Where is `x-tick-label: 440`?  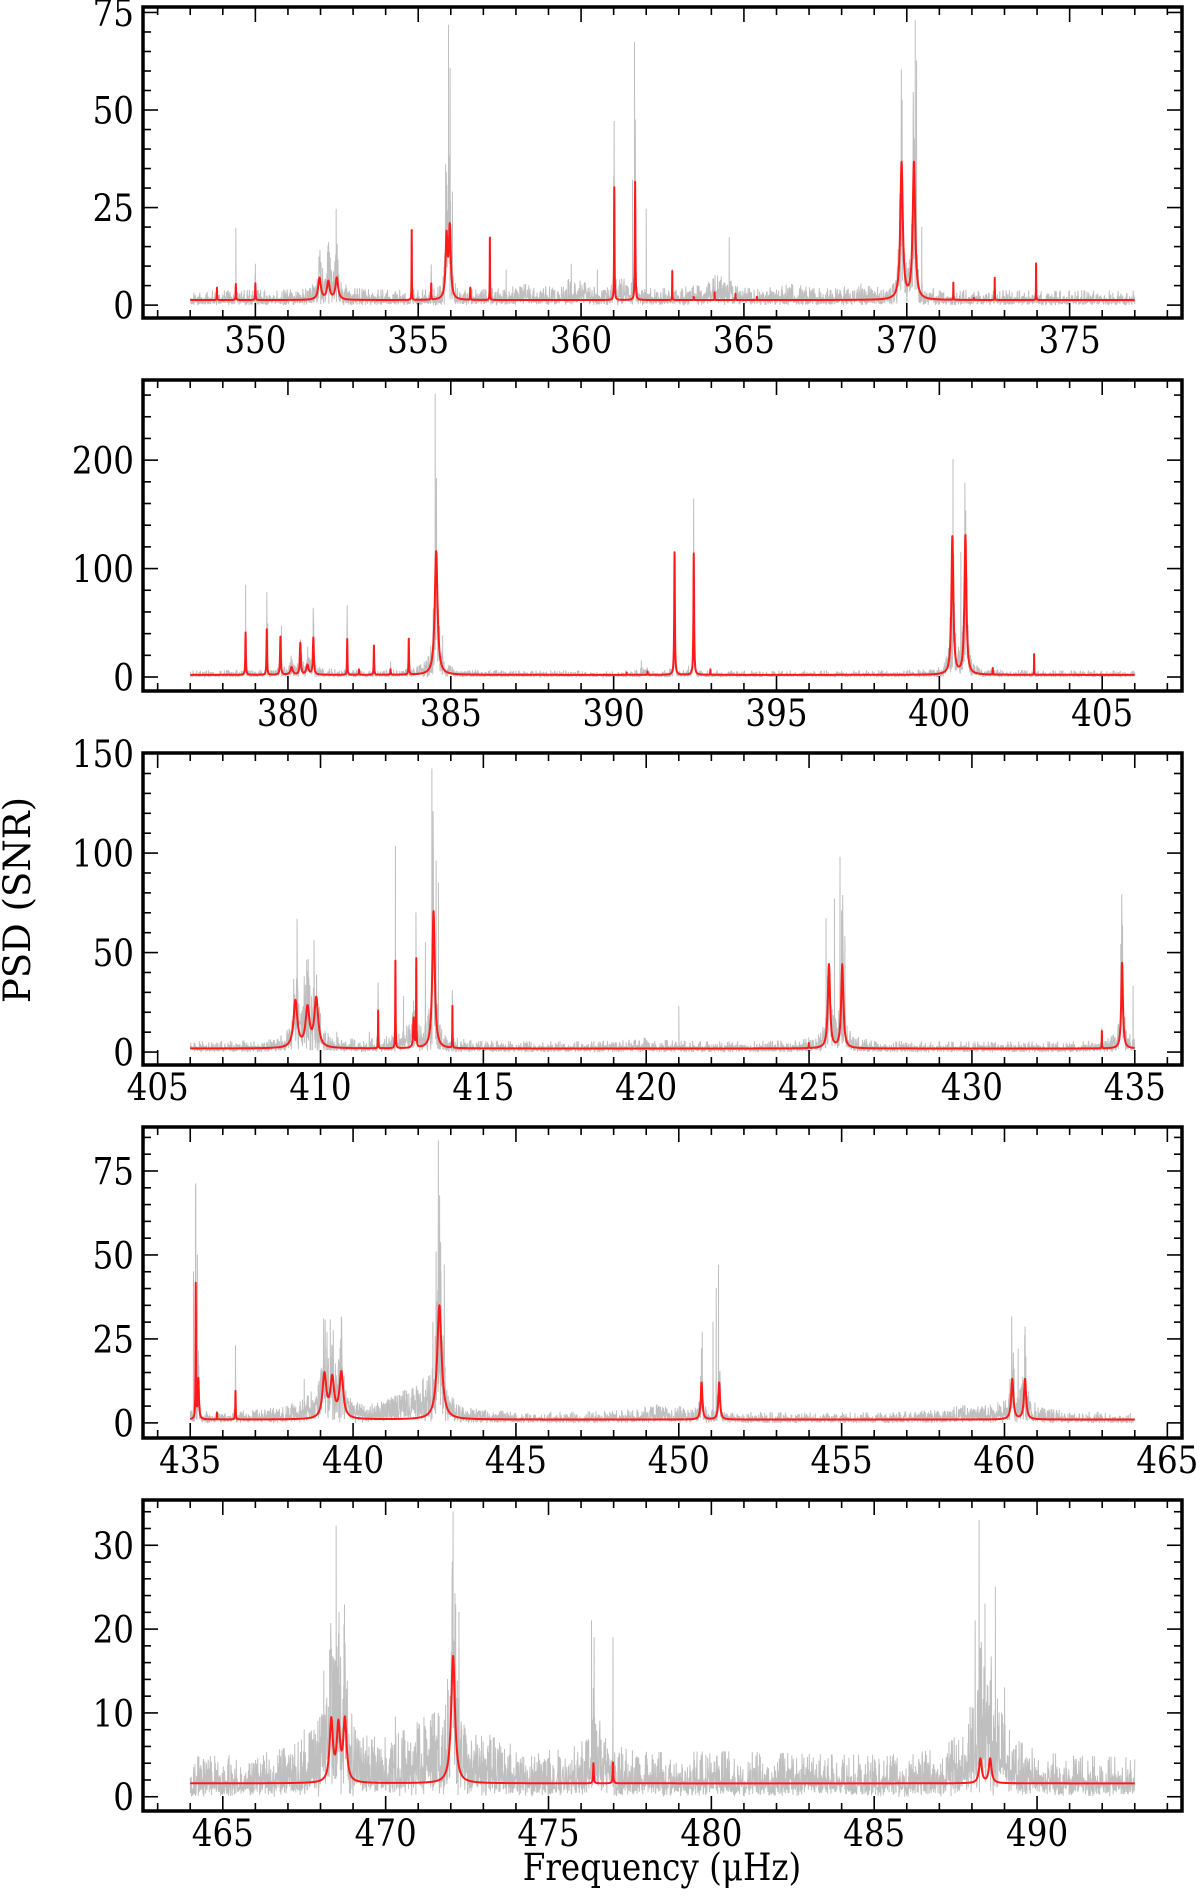
x-tick-label: 440 is located at coordinates (353, 1461).